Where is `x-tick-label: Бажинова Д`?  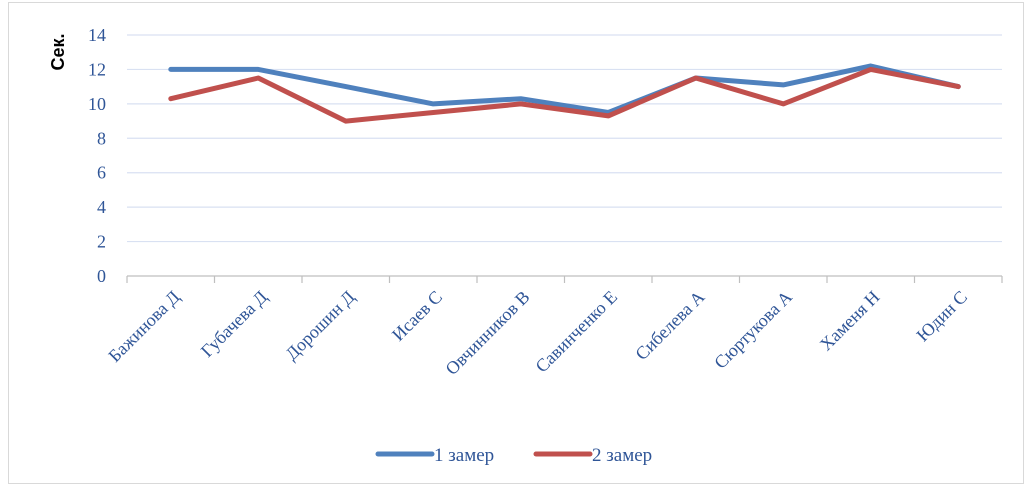 x-tick-label: Бажинова Д is located at coordinates (143, 326).